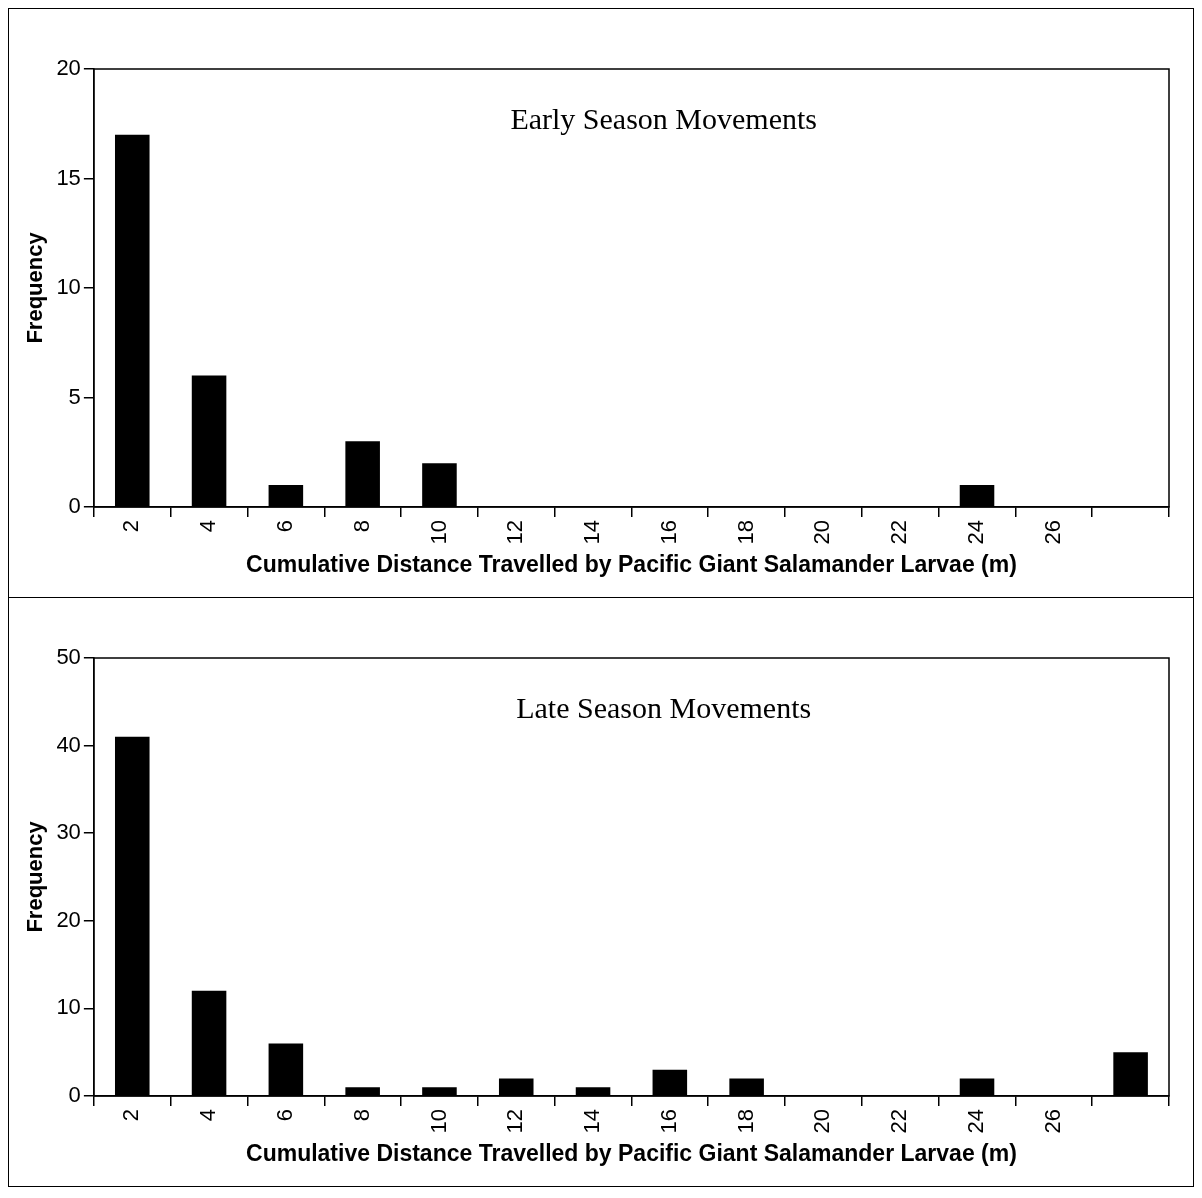  Describe the element at coordinates (68, 831) in the screenshot. I see `y-tick-label: 30` at that location.